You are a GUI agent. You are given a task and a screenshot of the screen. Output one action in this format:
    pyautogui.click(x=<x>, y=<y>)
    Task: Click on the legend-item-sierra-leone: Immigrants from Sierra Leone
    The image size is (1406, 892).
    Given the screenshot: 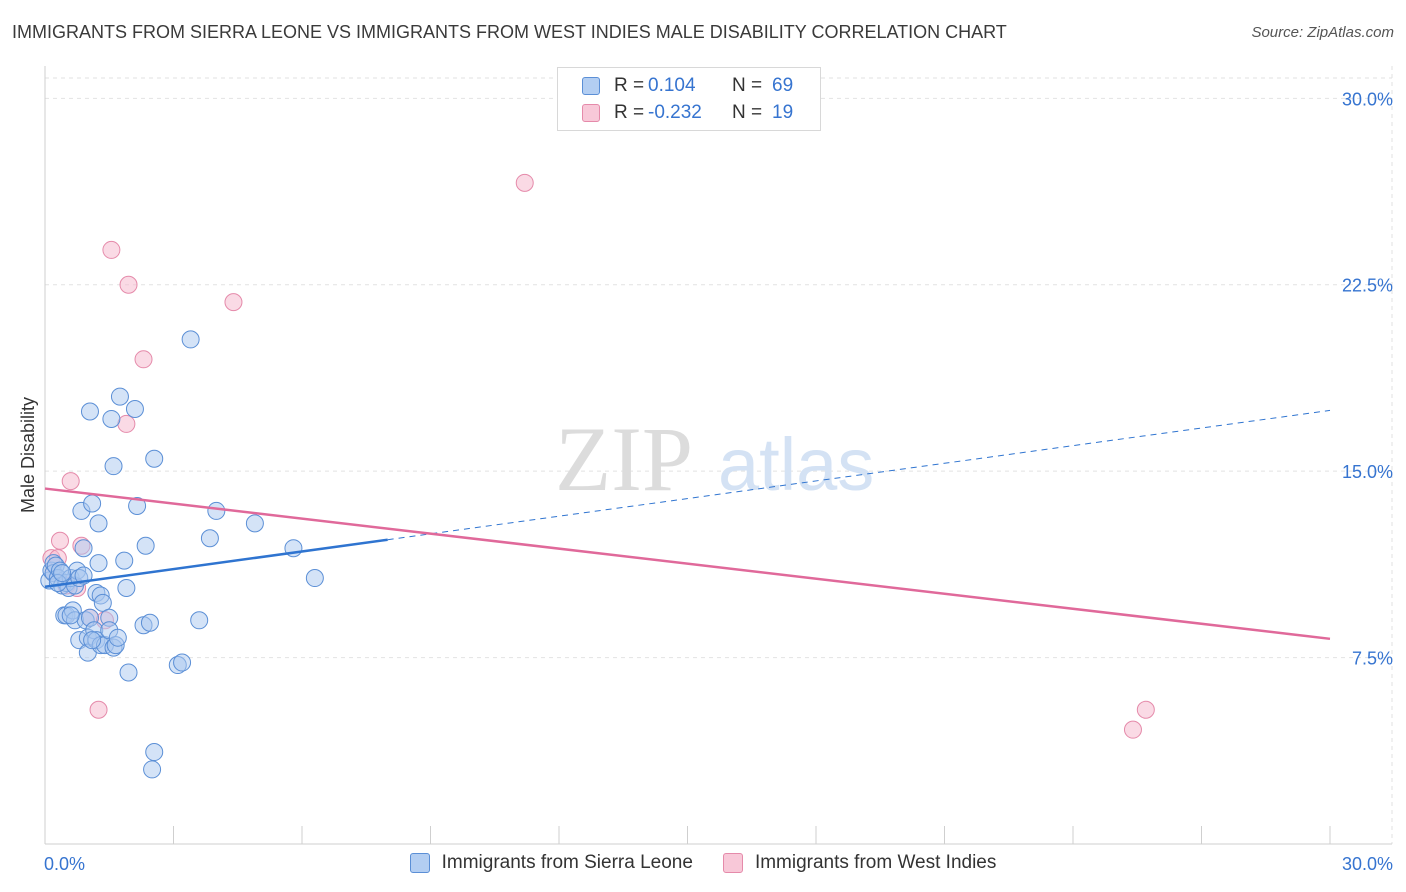 What is the action you would take?
    pyautogui.click(x=551, y=863)
    